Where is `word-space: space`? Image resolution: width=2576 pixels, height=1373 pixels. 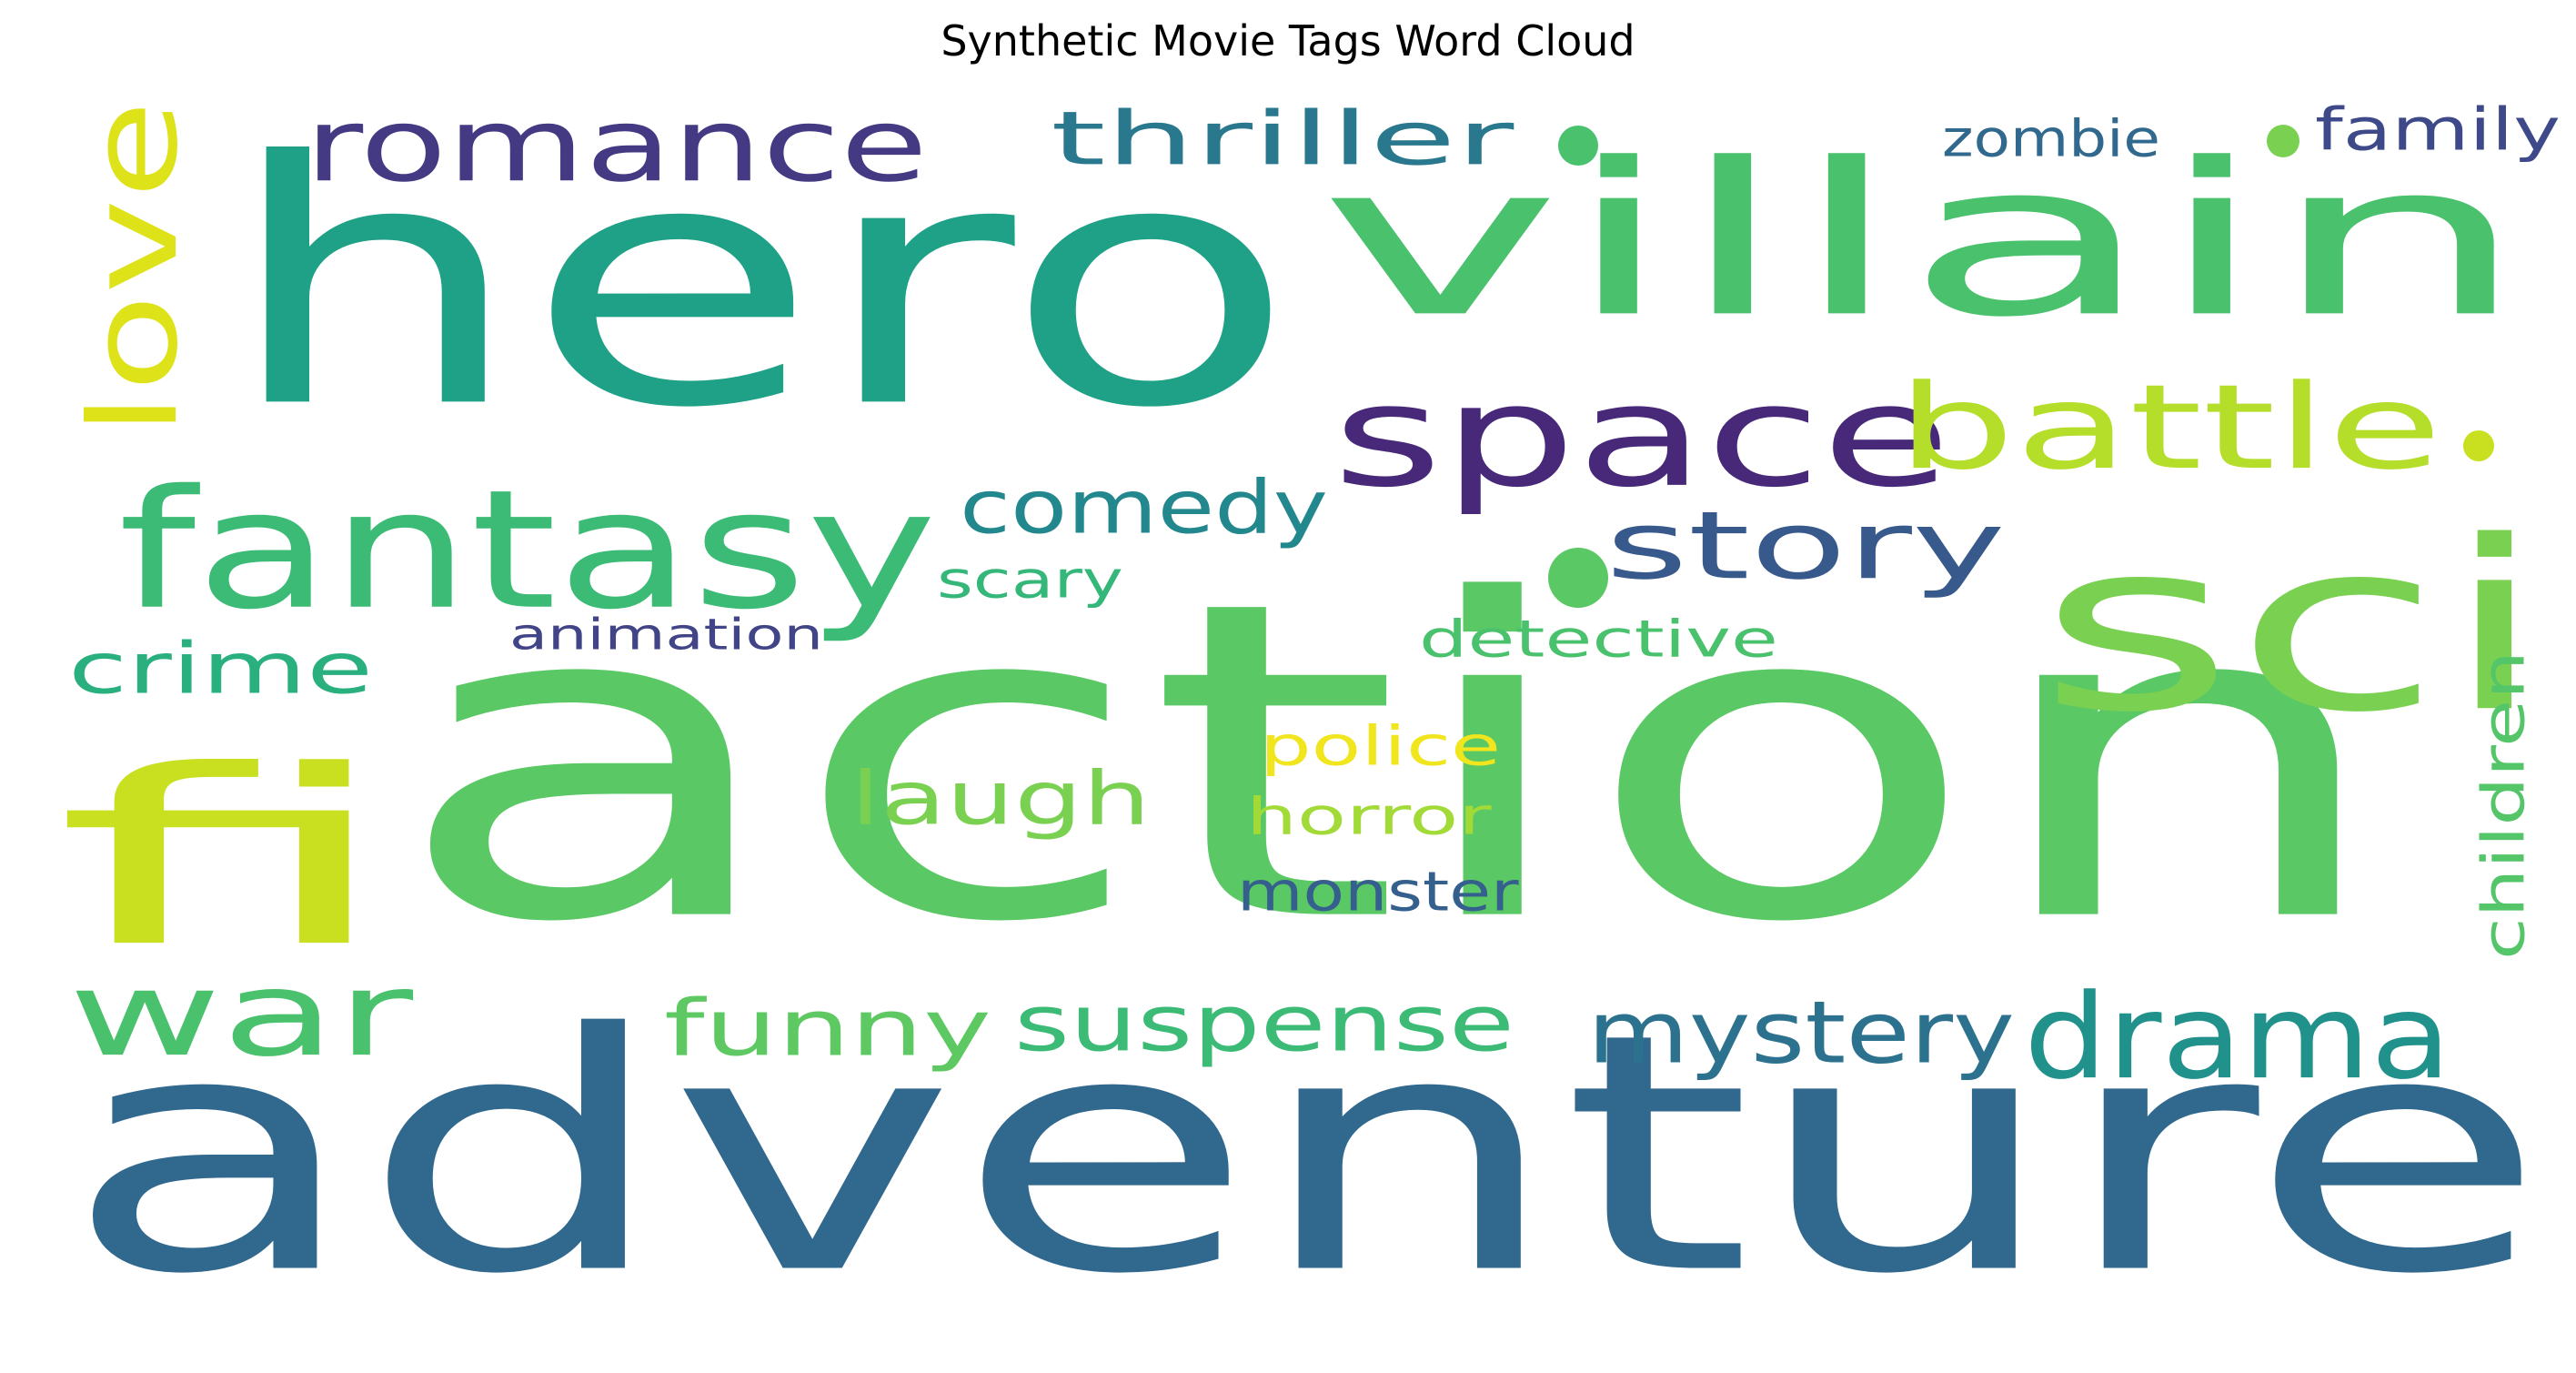
word-space: space is located at coordinates (1642, 437).